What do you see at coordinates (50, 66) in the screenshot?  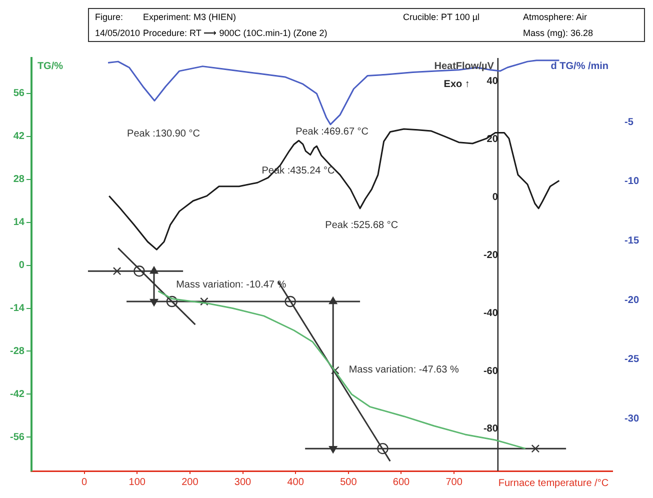 I see `y-axis-title: TG/%` at bounding box center [50, 66].